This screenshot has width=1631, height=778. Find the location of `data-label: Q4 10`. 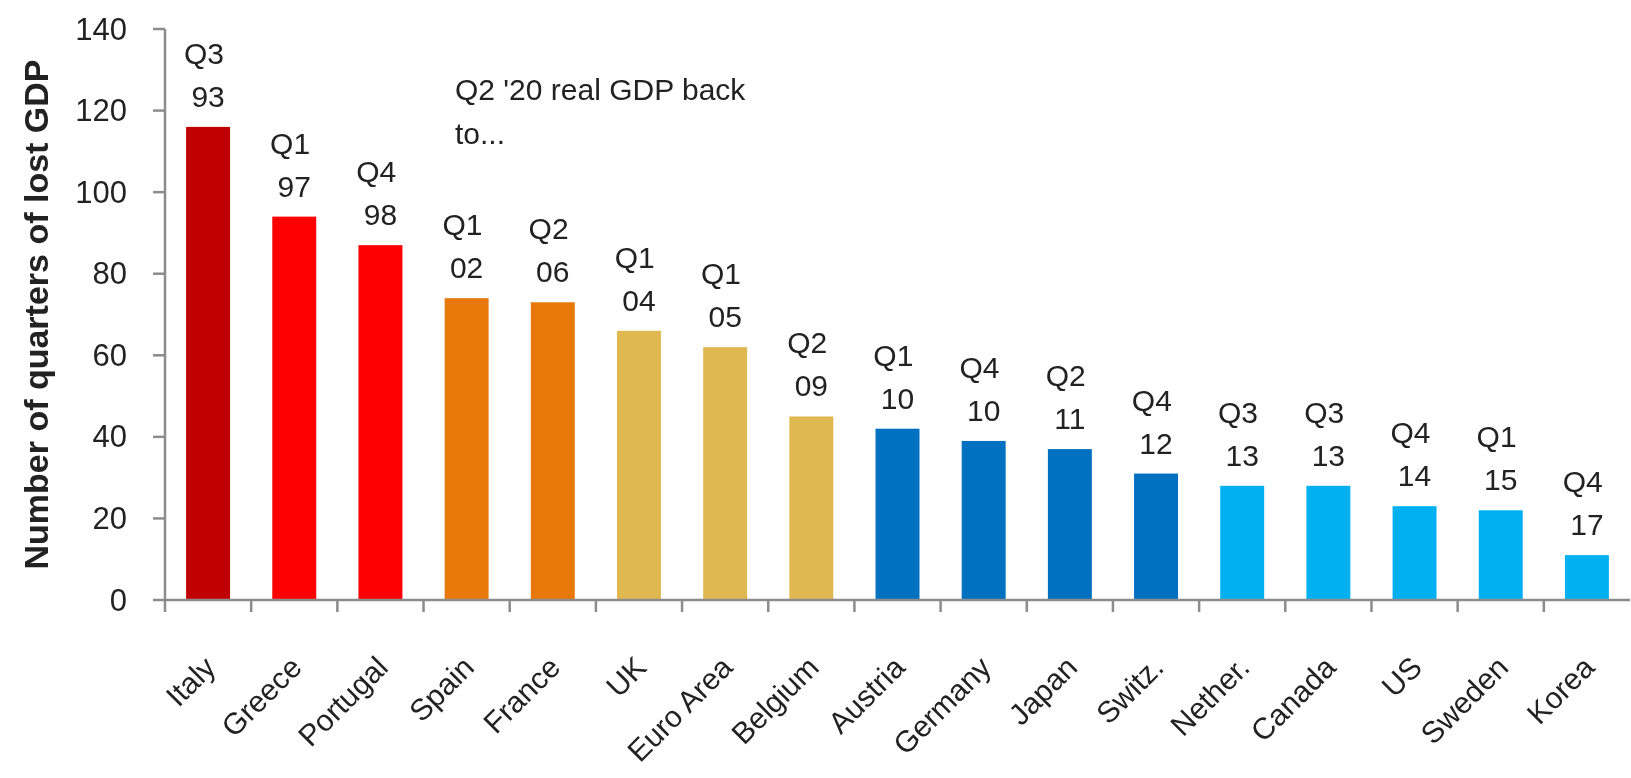

data-label: Q4 10 is located at coordinates (983, 388).